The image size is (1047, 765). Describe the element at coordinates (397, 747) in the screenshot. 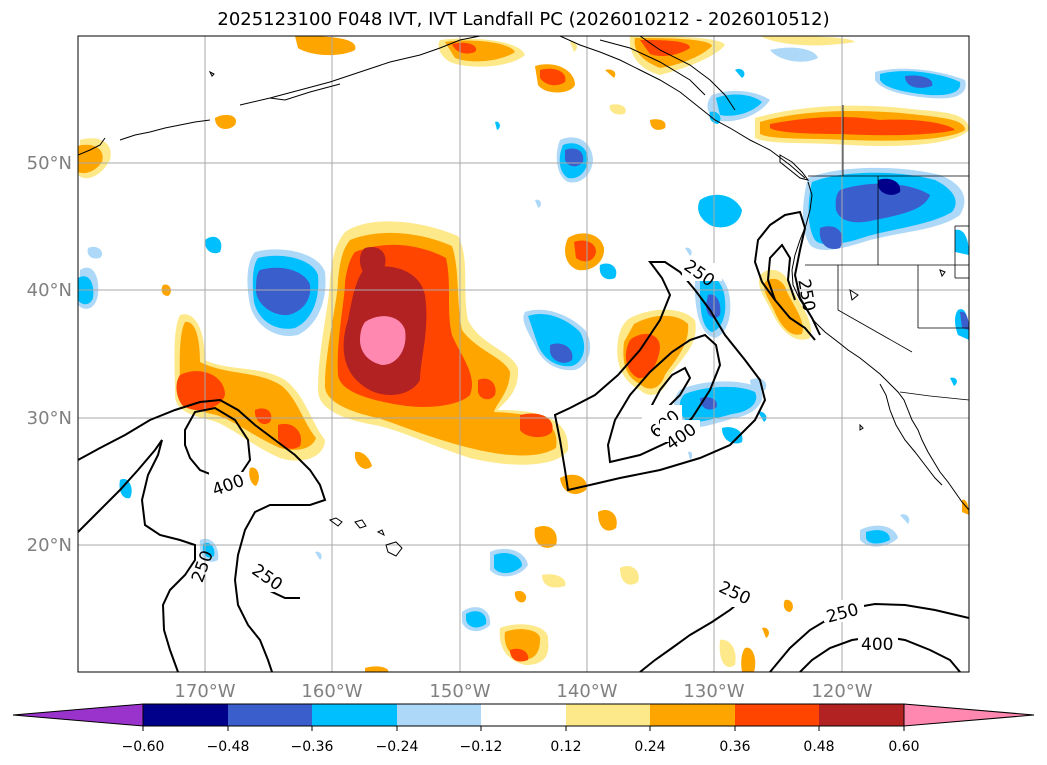

I see `colorbar-tick-label: −0.24` at that location.